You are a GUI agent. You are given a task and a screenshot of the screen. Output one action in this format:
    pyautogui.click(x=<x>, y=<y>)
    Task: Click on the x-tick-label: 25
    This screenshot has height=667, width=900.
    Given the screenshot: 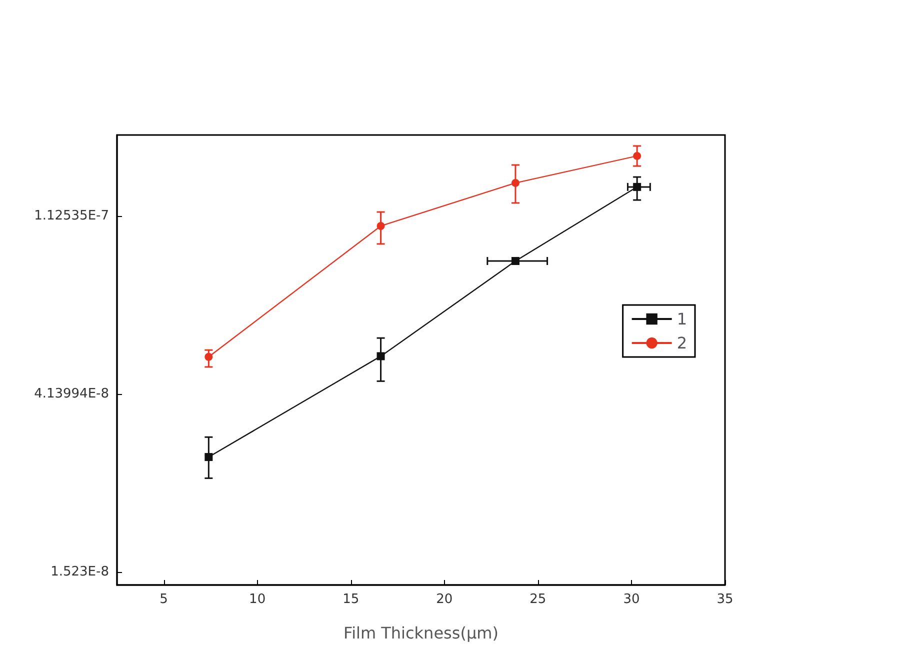 What is the action you would take?
    pyautogui.click(x=538, y=599)
    